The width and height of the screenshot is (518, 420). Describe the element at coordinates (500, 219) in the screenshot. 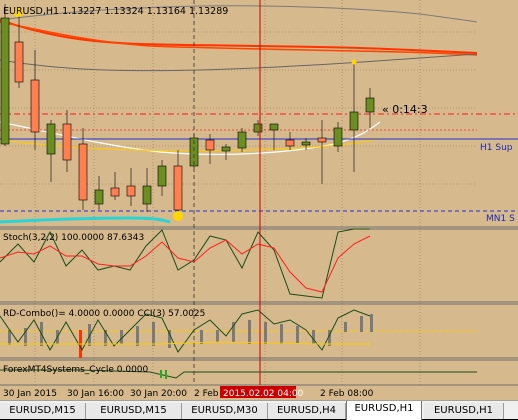

I see `mn1-support-label: MN1 S` at that location.